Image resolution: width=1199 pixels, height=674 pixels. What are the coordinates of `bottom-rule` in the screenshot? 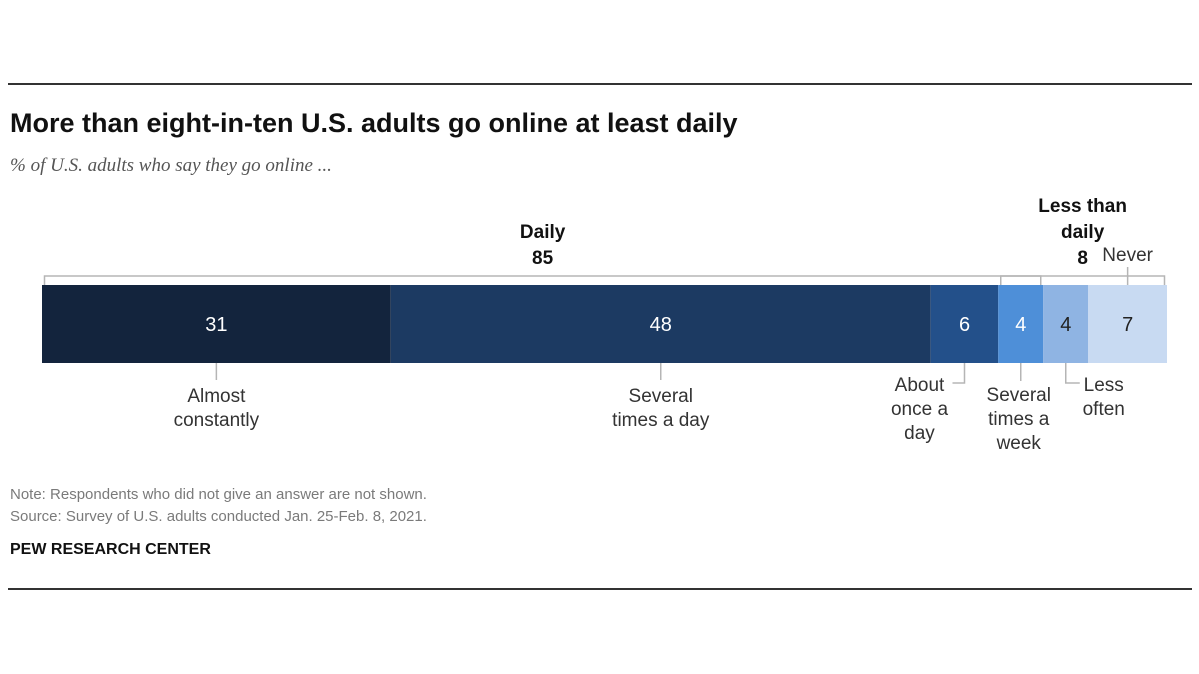 It's located at (600, 589).